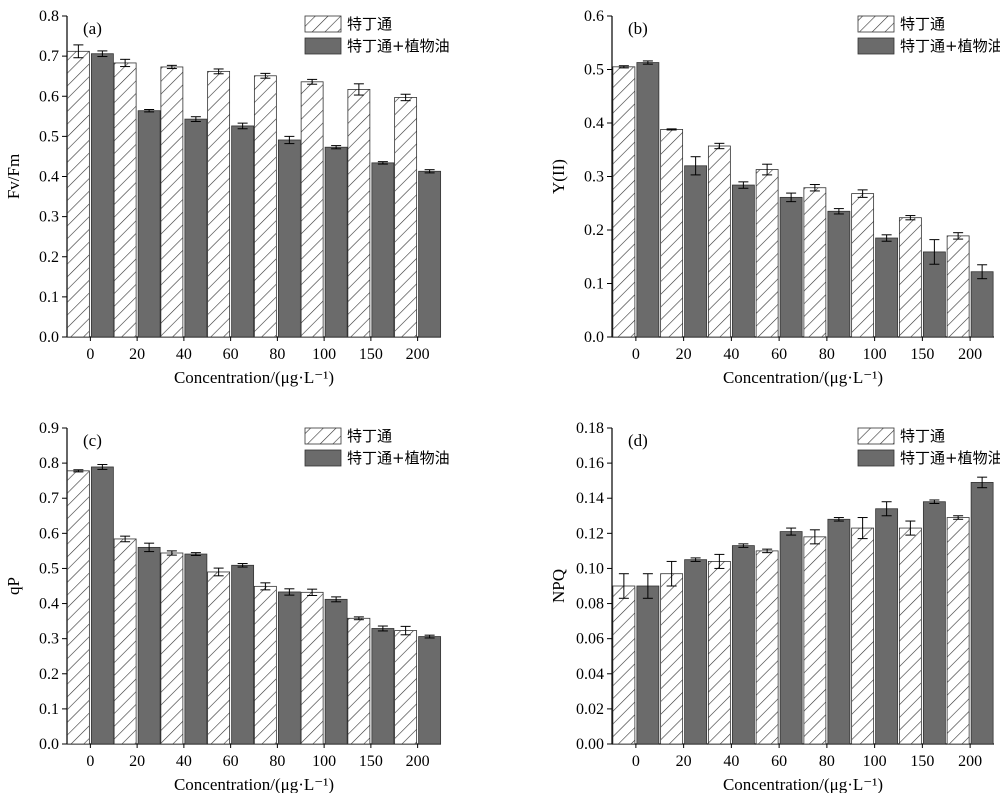 The height and width of the screenshot is (793, 1000). What do you see at coordinates (638, 28) in the screenshot?
I see `panel-label: (b)` at bounding box center [638, 28].